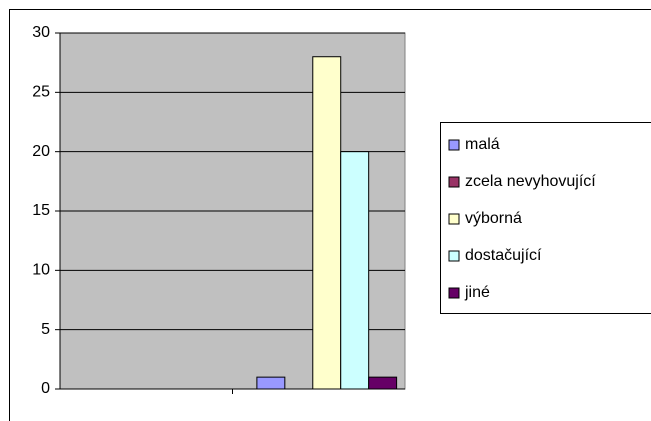 This screenshot has height=421, width=651. I want to click on y-tick-label: 30, so click(41, 32).